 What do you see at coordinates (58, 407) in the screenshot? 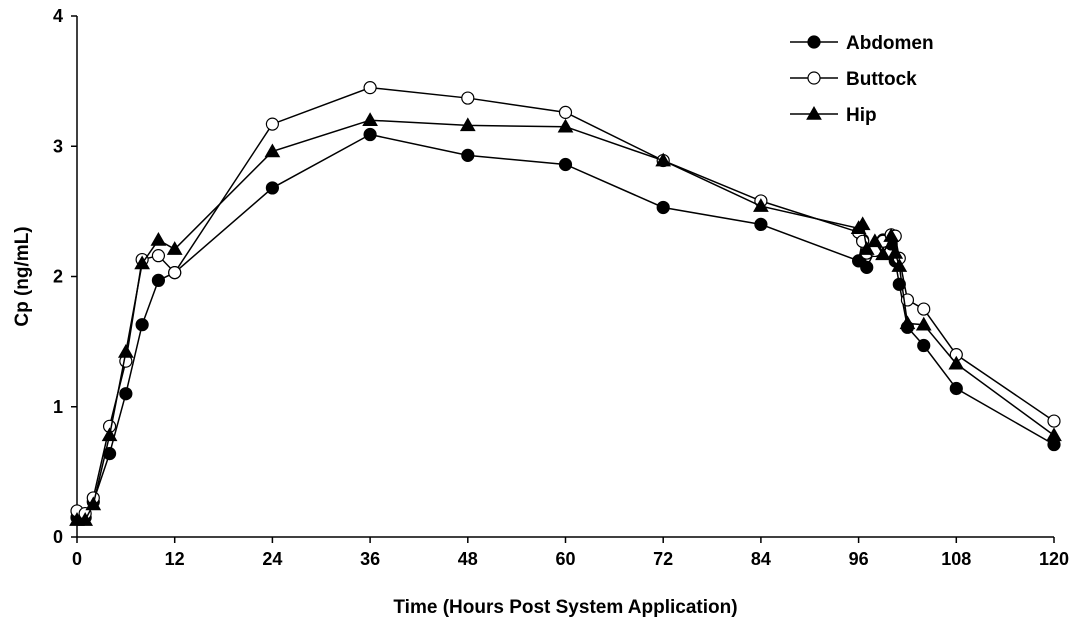
I see `y-tick-label: 1` at bounding box center [58, 407].